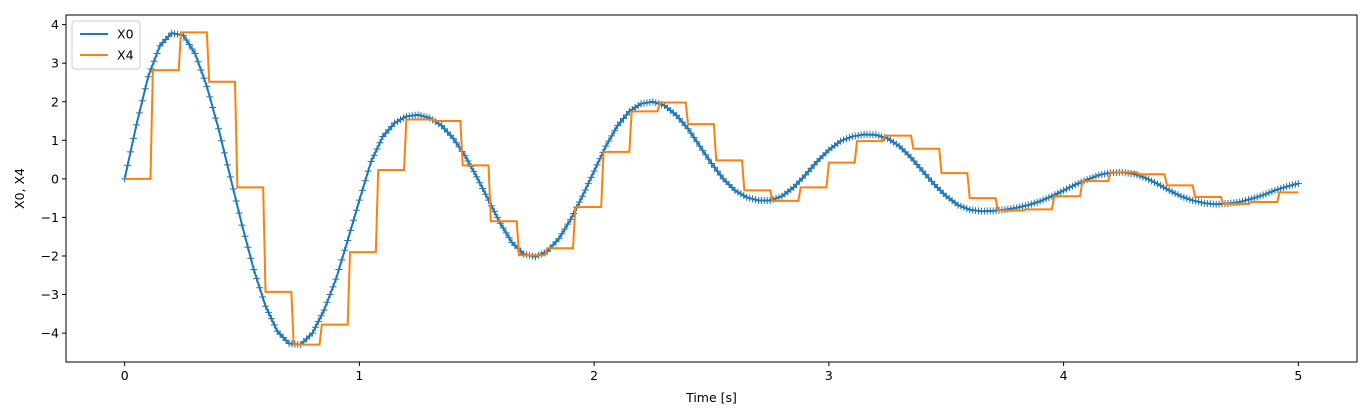 The height and width of the screenshot is (420, 1372). Describe the element at coordinates (53, 179) in the screenshot. I see `y-axis: −4 −3 −2 −1 0 1 2 3 4` at that location.